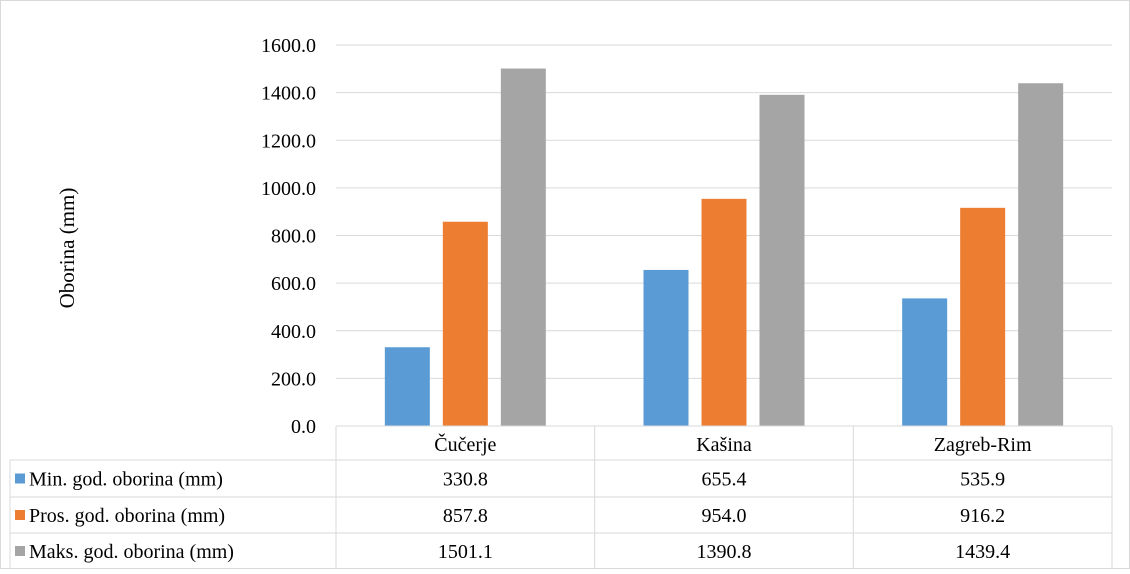 The width and height of the screenshot is (1130, 574). What do you see at coordinates (288, 189) in the screenshot?
I see `y-tick-label: 1000.0` at bounding box center [288, 189].